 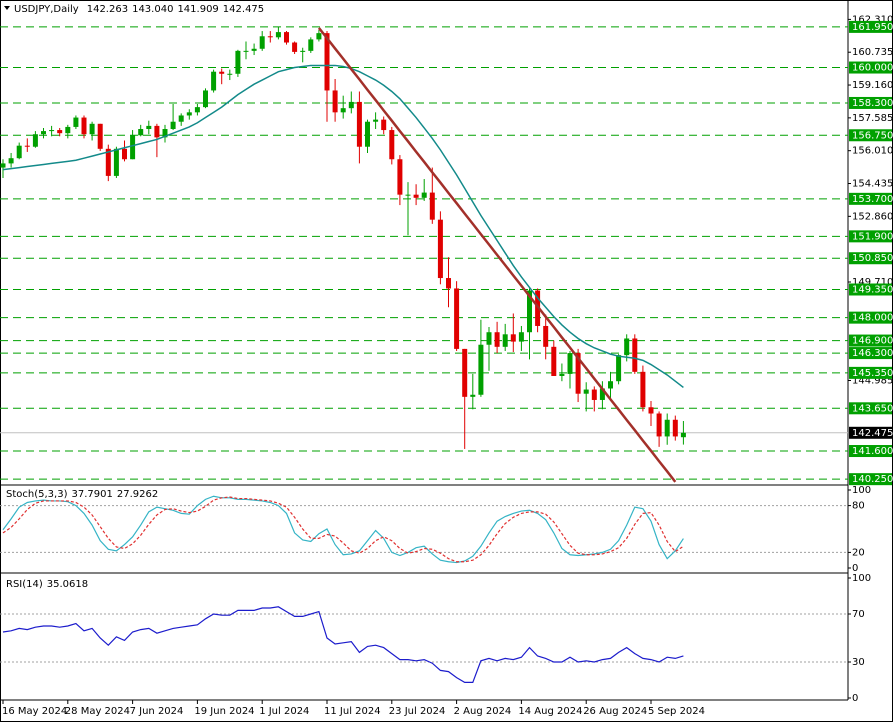 I want to click on y-tick-label: 157.585, so click(x=872, y=118).